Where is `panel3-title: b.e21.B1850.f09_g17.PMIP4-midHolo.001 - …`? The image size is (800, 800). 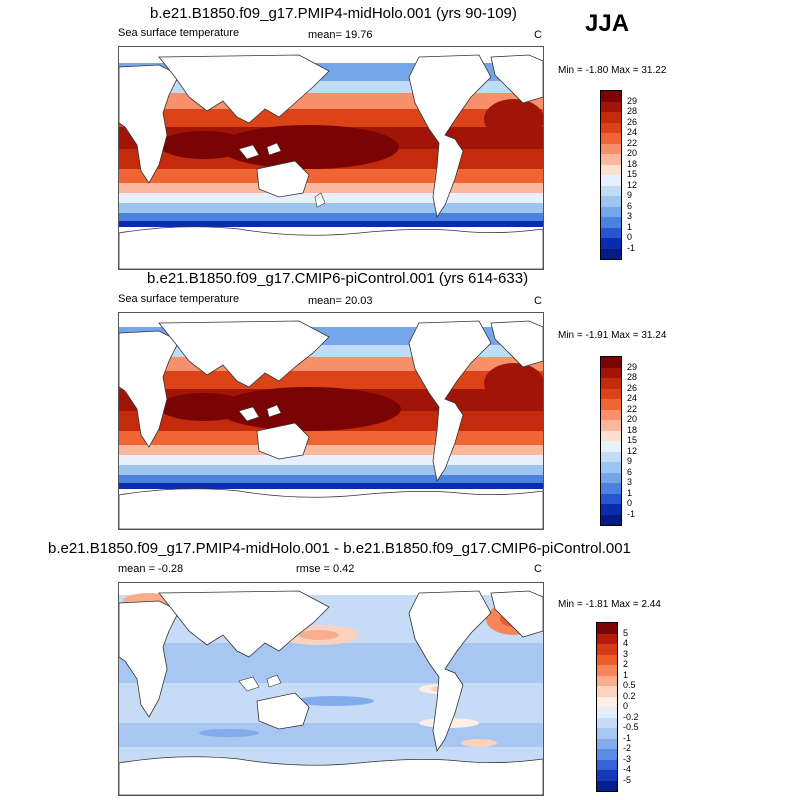
panel3-title: b.e21.B1850.f09_g17.PMIP4-midHolo.001 - … is located at coordinates (339, 548).